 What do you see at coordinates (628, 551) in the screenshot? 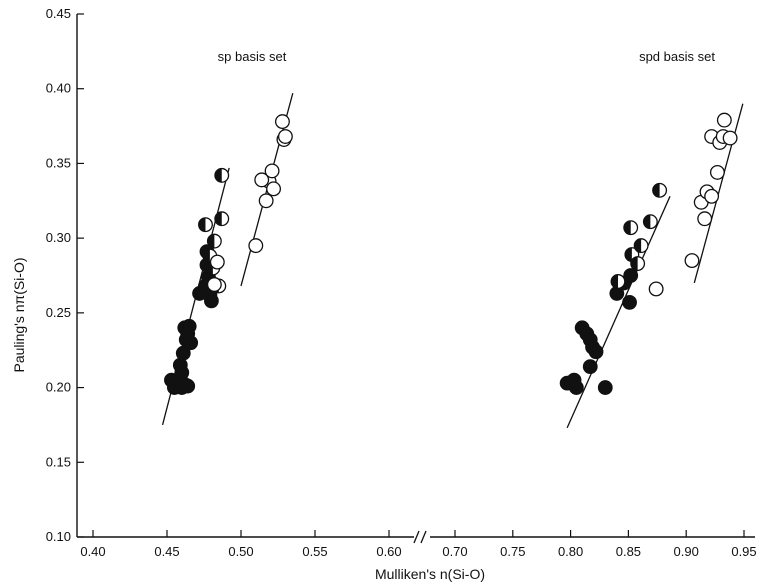
I see `x-tick-label: 0.85` at bounding box center [628, 551].